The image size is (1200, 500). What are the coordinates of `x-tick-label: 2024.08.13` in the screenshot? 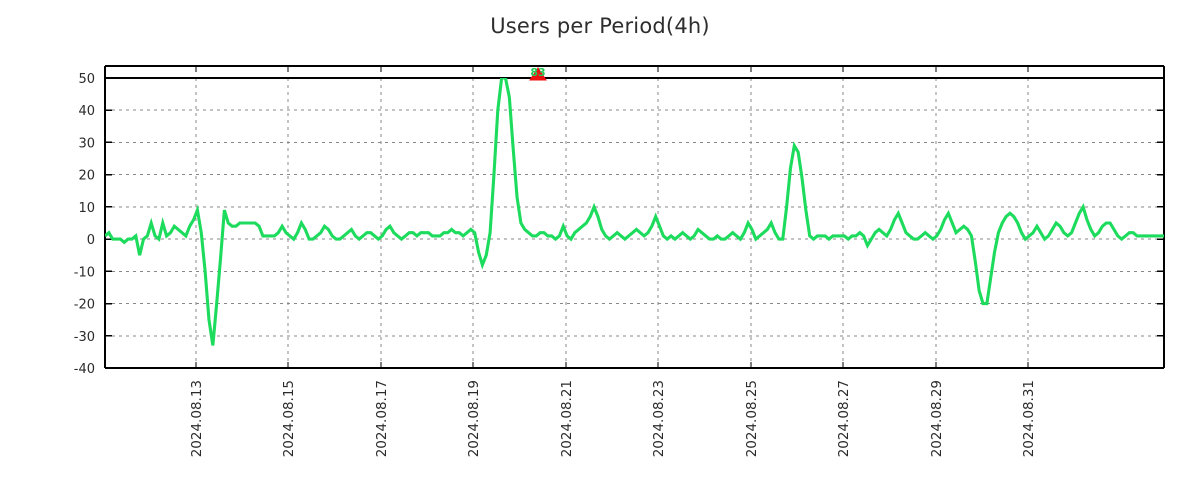 It's located at (197, 418).